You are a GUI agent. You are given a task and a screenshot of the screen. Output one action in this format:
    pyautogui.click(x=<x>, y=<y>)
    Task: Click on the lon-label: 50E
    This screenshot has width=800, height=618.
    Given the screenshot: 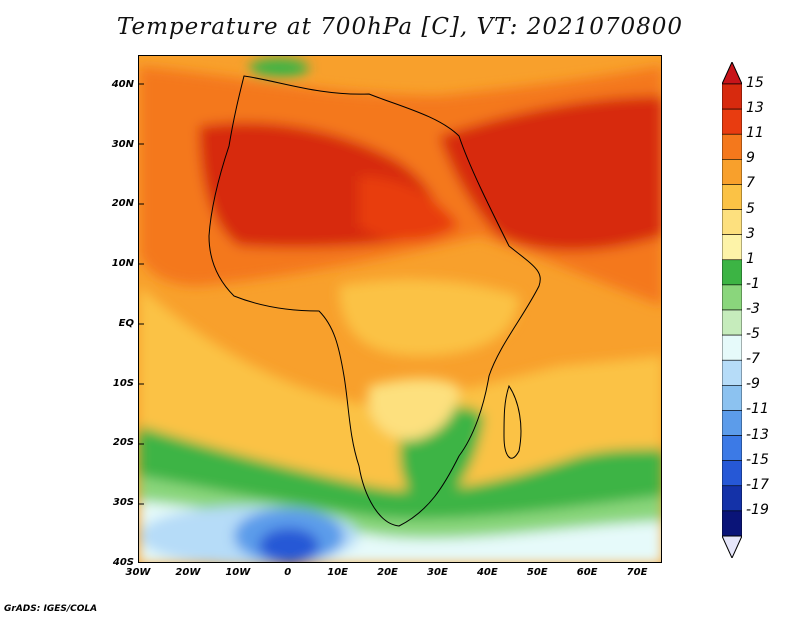 What is the action you would take?
    pyautogui.click(x=537, y=572)
    